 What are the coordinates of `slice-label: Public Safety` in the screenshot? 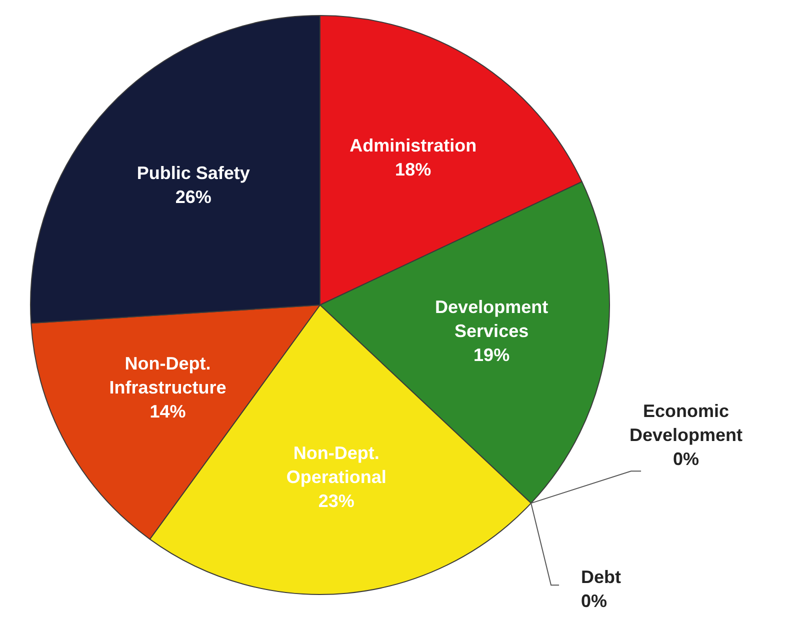 It's located at (193, 173).